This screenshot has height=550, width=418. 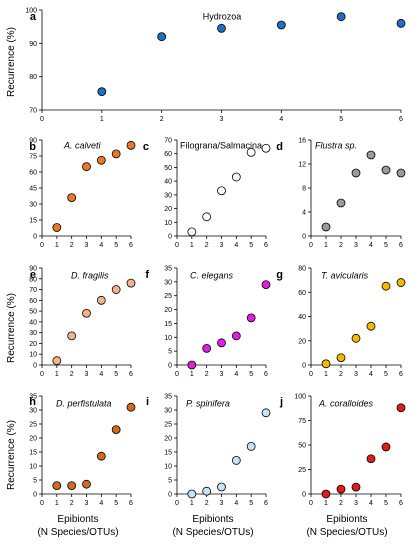 What do you see at coordinates (304, 213) in the screenshot?
I see `y-tick-label: 4` at bounding box center [304, 213].